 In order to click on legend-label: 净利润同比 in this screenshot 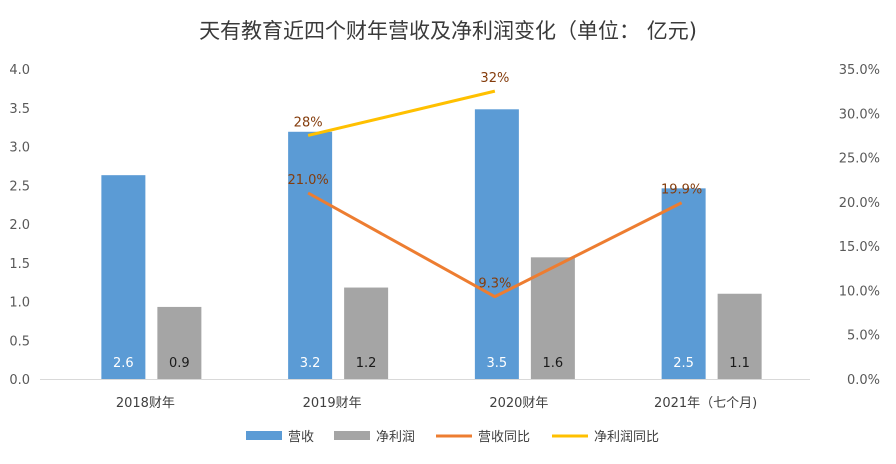, I will do `click(626, 437)`.